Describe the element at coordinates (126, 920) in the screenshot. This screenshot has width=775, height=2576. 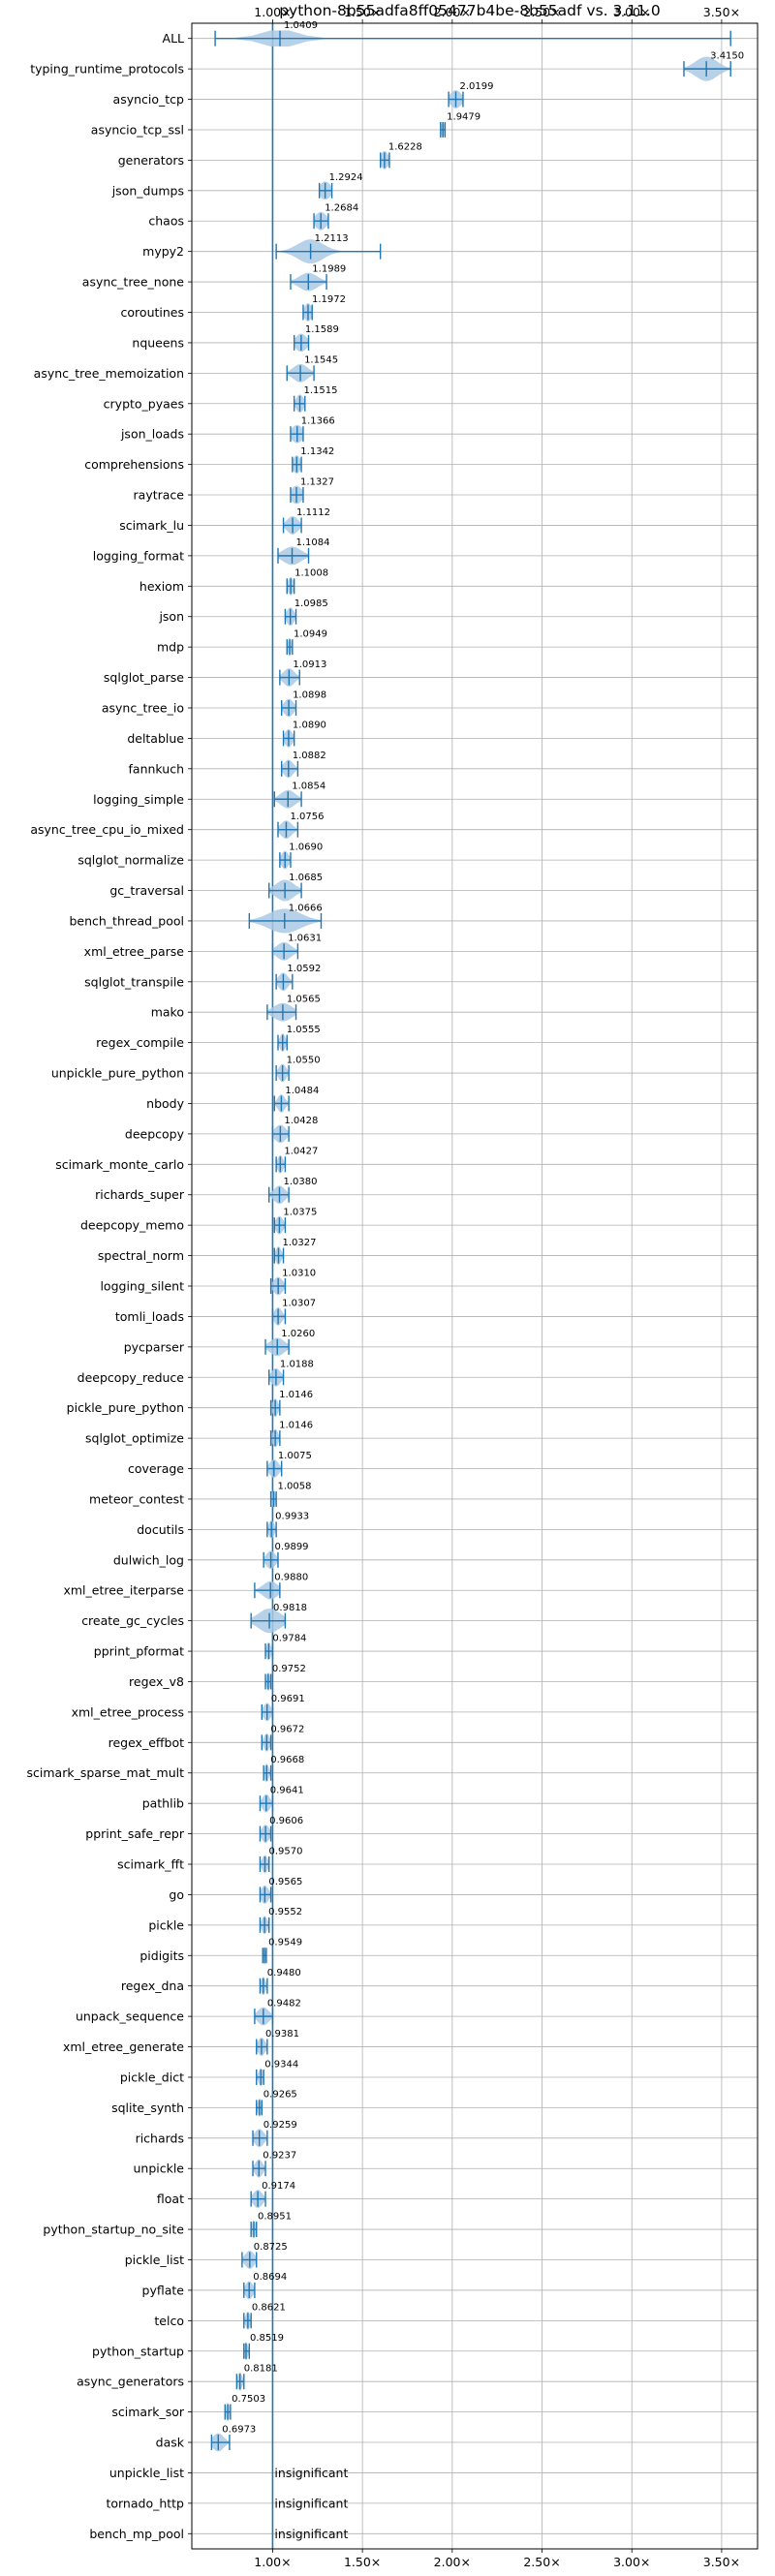
I see `benchmark-name-label: bench_thread_pool` at that location.